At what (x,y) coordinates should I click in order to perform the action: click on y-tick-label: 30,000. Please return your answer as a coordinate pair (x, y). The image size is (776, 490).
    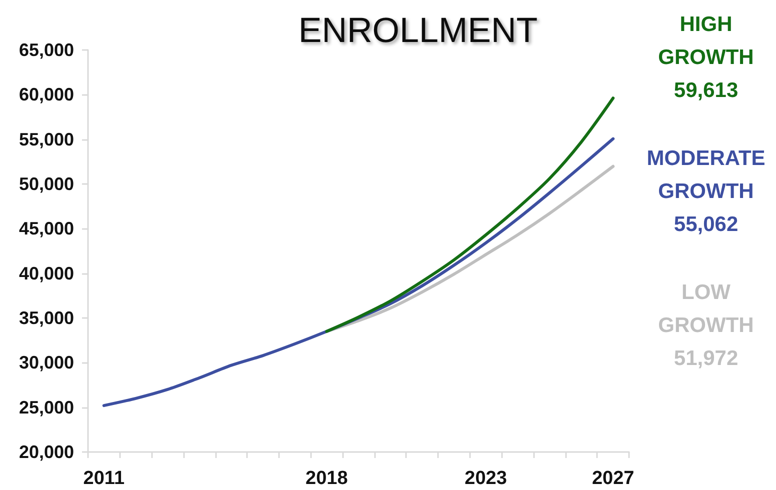
    Looking at the image, I should click on (46, 362).